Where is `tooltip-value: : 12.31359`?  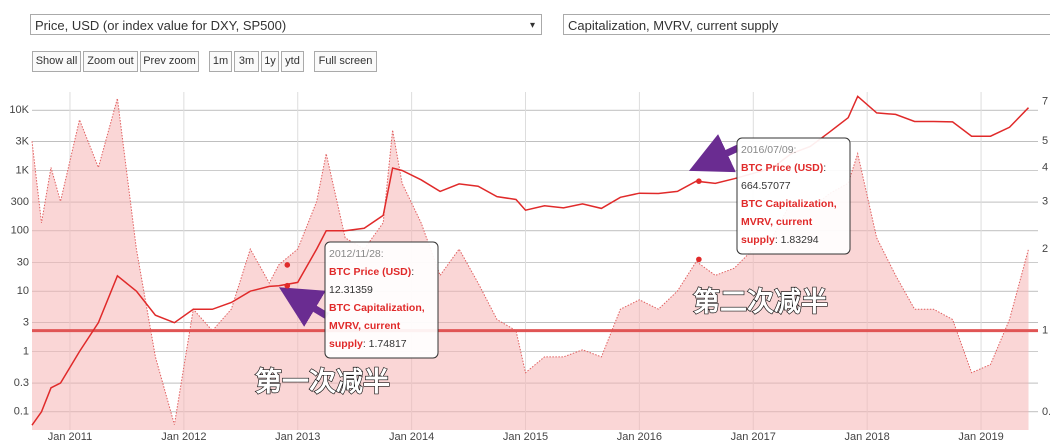 tooltip-value: : 12.31359 is located at coordinates (372, 281).